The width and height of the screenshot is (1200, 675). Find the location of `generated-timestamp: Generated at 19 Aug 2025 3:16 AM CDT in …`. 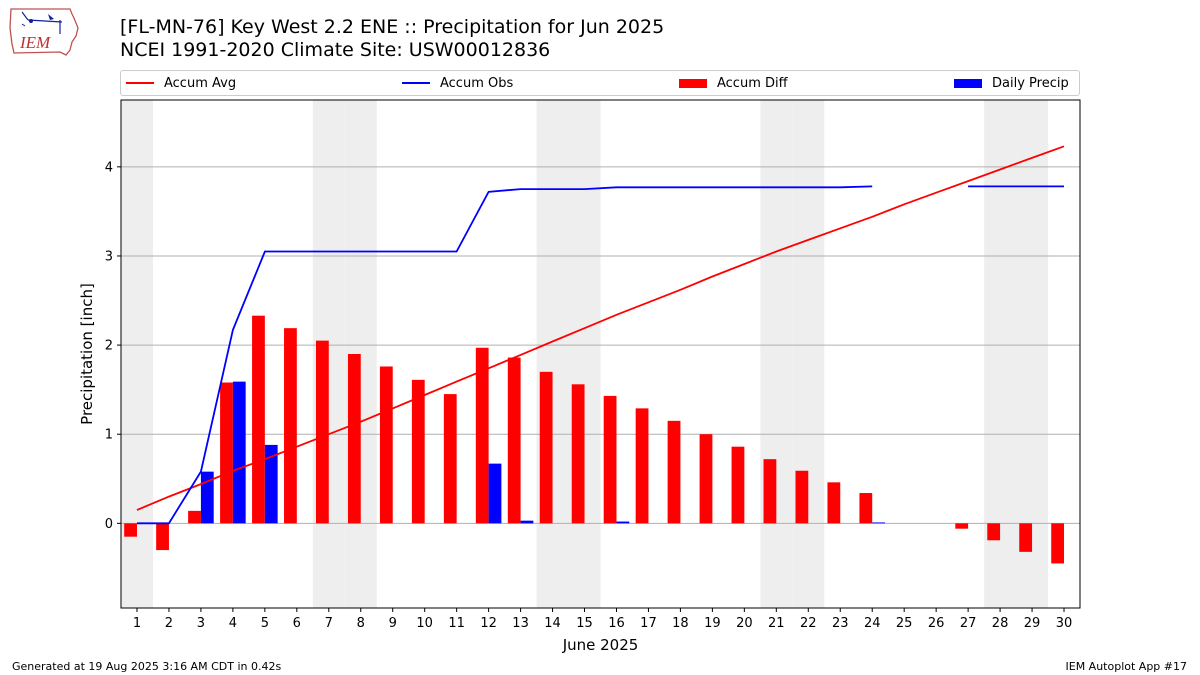

generated-timestamp: Generated at 19 Aug 2025 3:16 AM CDT in … is located at coordinates (147, 666).